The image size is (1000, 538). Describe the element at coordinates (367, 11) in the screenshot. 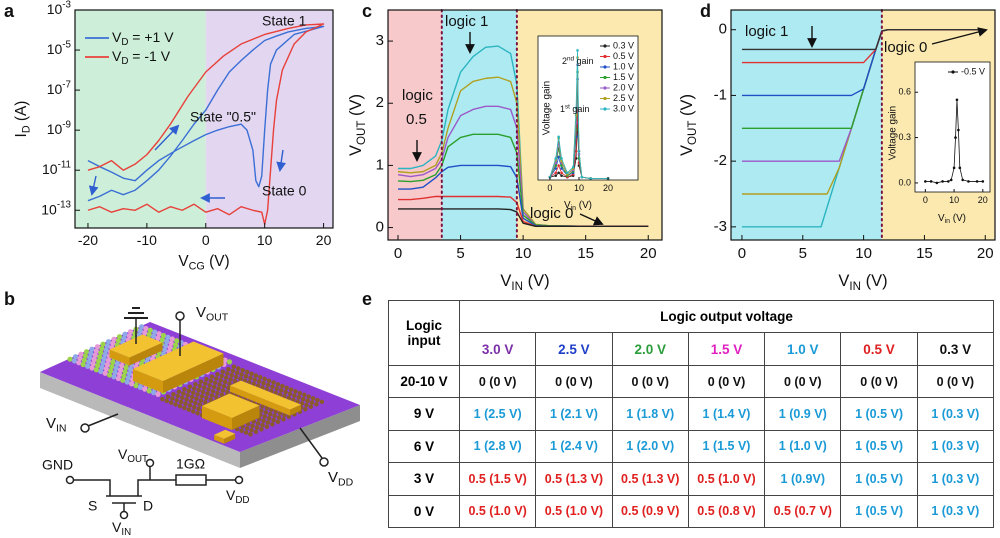

I see `panel-label: c` at that location.